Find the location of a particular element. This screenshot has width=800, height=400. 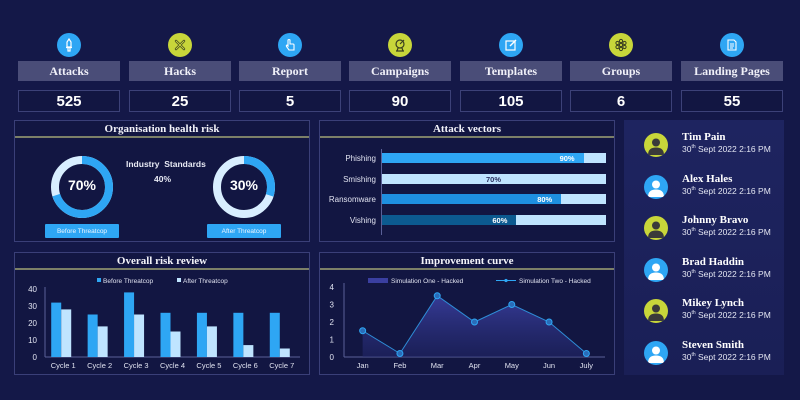

target-icon is located at coordinates (400, 45).